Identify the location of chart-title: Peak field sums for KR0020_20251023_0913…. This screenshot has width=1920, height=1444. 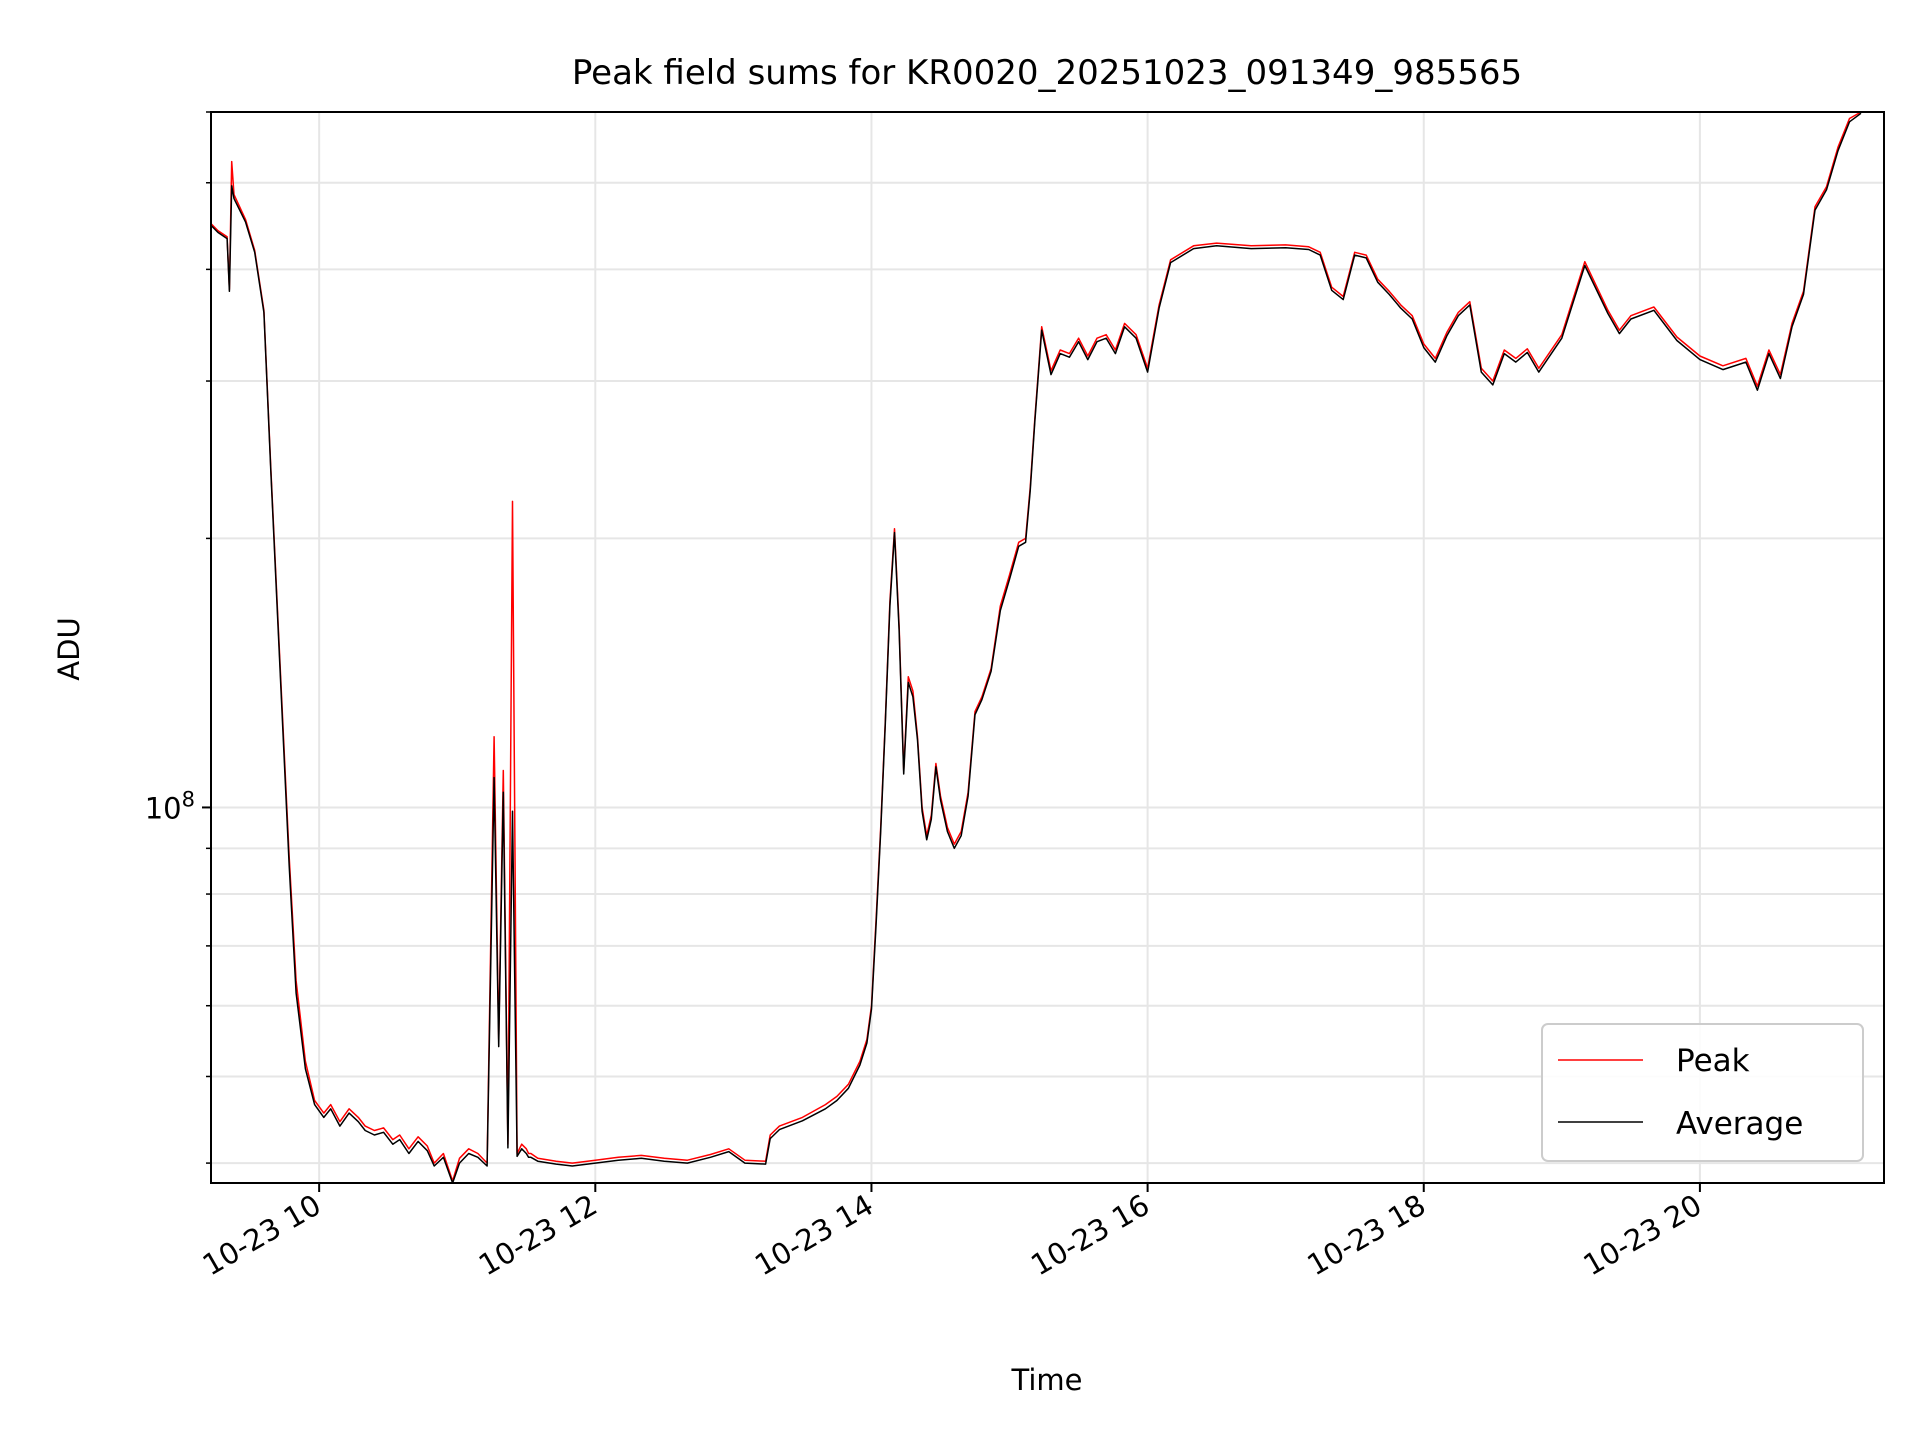
(1047, 73).